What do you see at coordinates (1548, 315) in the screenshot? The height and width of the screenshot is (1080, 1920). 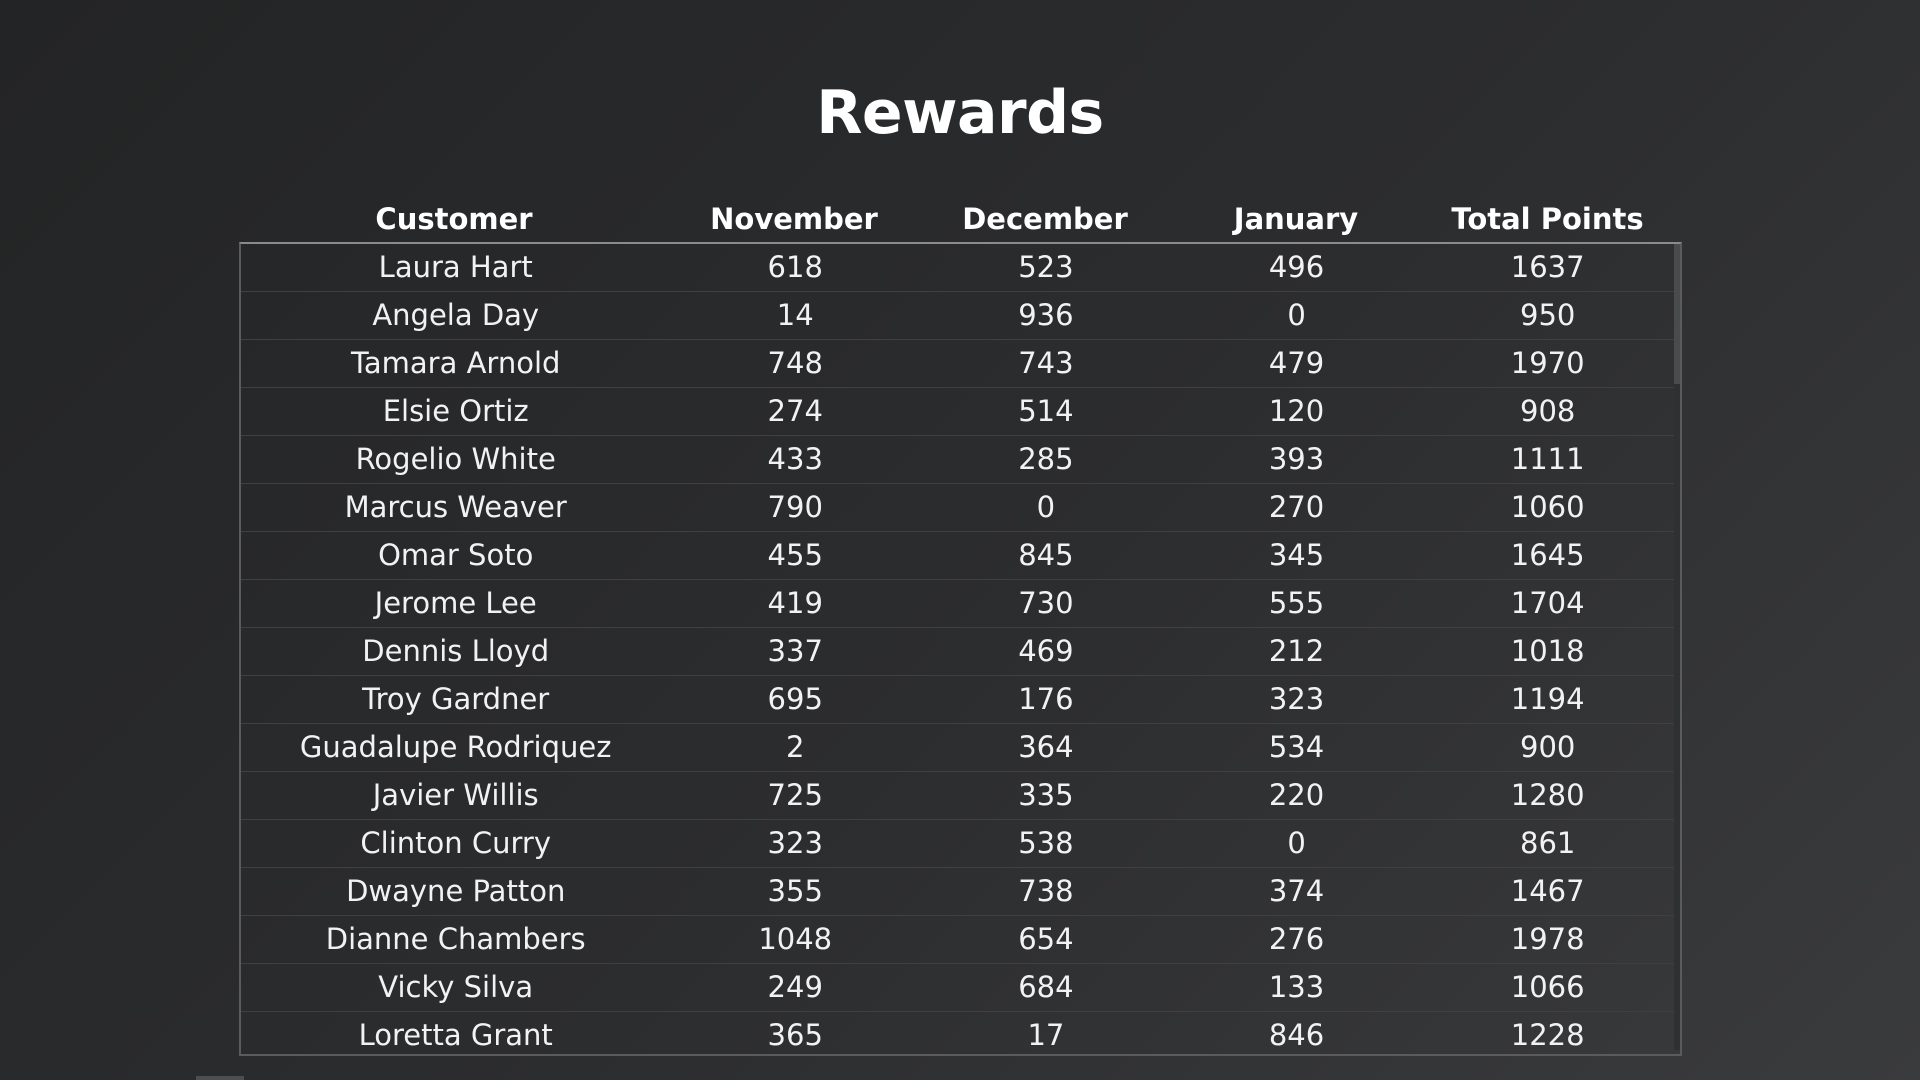 I see `total-points-cell: 950` at bounding box center [1548, 315].